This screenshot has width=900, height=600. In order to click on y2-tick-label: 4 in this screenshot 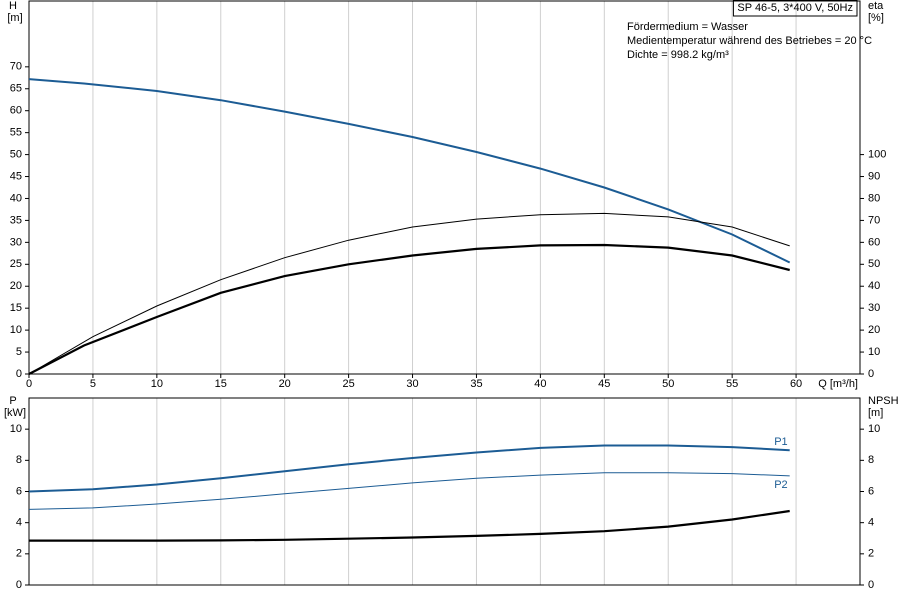, I will do `click(871, 523)`.